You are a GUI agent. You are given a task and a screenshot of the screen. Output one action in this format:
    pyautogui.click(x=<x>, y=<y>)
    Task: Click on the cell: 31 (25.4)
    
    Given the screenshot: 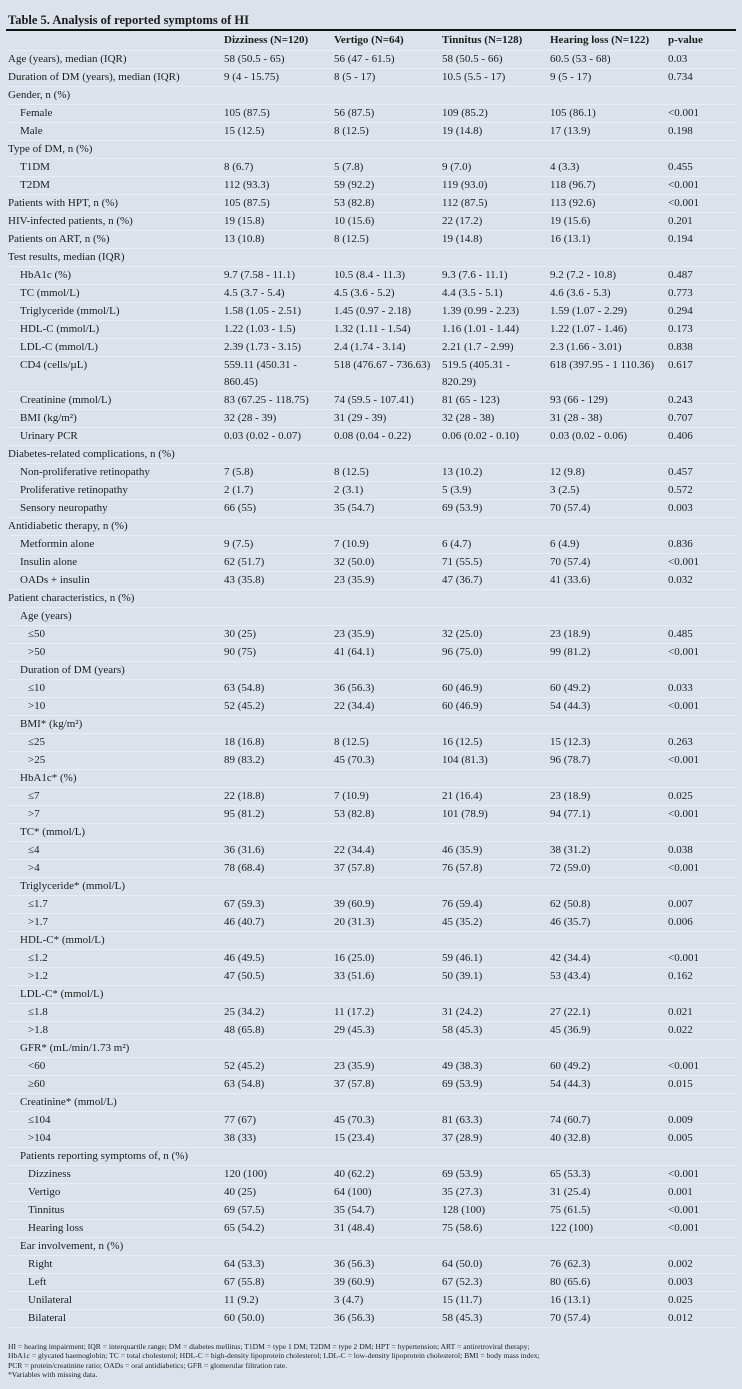 What is the action you would take?
    pyautogui.click(x=609, y=1192)
    